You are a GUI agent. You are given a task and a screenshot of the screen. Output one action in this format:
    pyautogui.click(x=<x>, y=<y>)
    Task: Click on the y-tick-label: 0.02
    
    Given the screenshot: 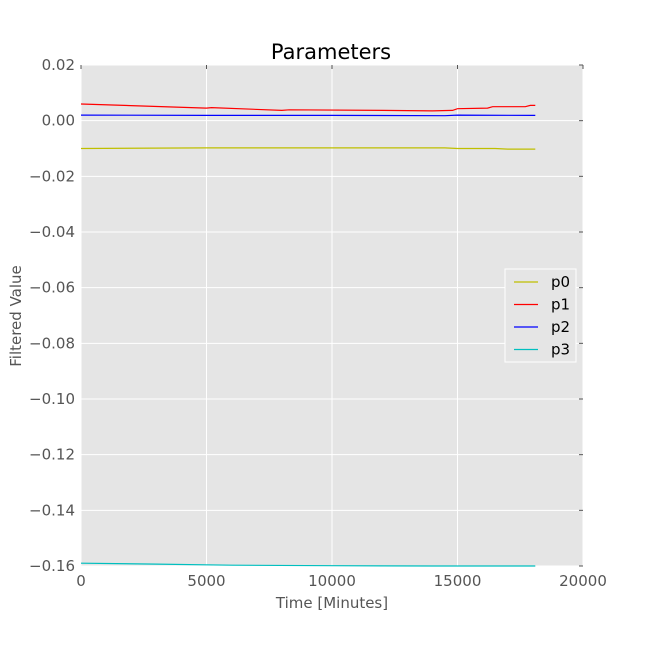 What is the action you would take?
    pyautogui.click(x=58, y=65)
    